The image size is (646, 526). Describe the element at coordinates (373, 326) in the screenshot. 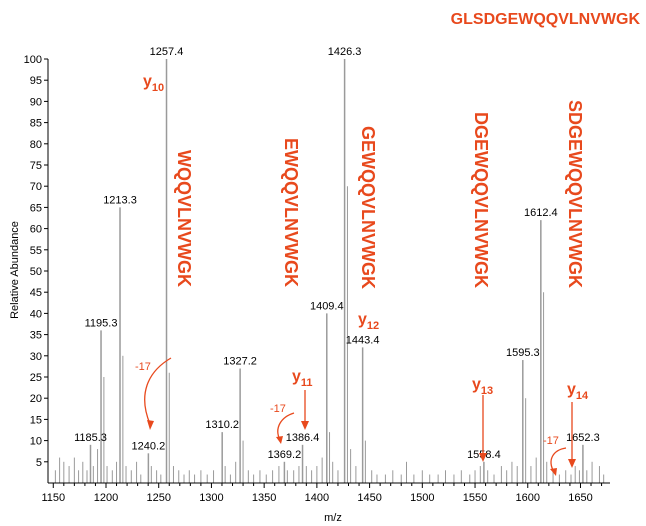

I see `ion-label-y12-sub: 12` at that location.